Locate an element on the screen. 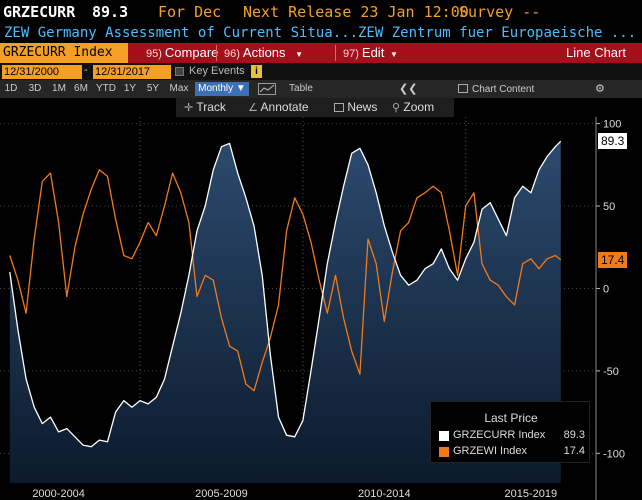  track-button: ✛ Track is located at coordinates (205, 107).